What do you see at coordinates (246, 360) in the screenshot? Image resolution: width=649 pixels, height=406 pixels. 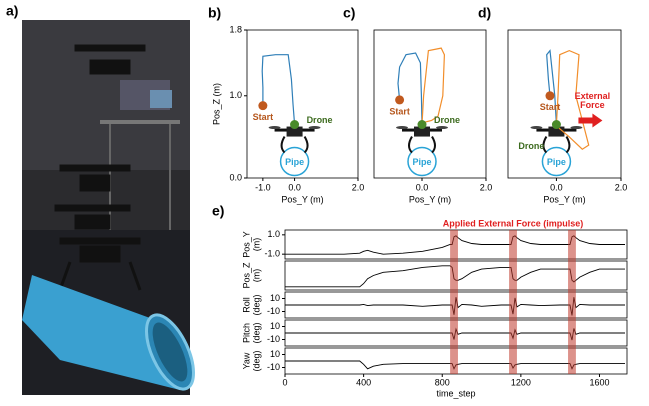 I see `y-axis-label: Yaw` at bounding box center [246, 360].